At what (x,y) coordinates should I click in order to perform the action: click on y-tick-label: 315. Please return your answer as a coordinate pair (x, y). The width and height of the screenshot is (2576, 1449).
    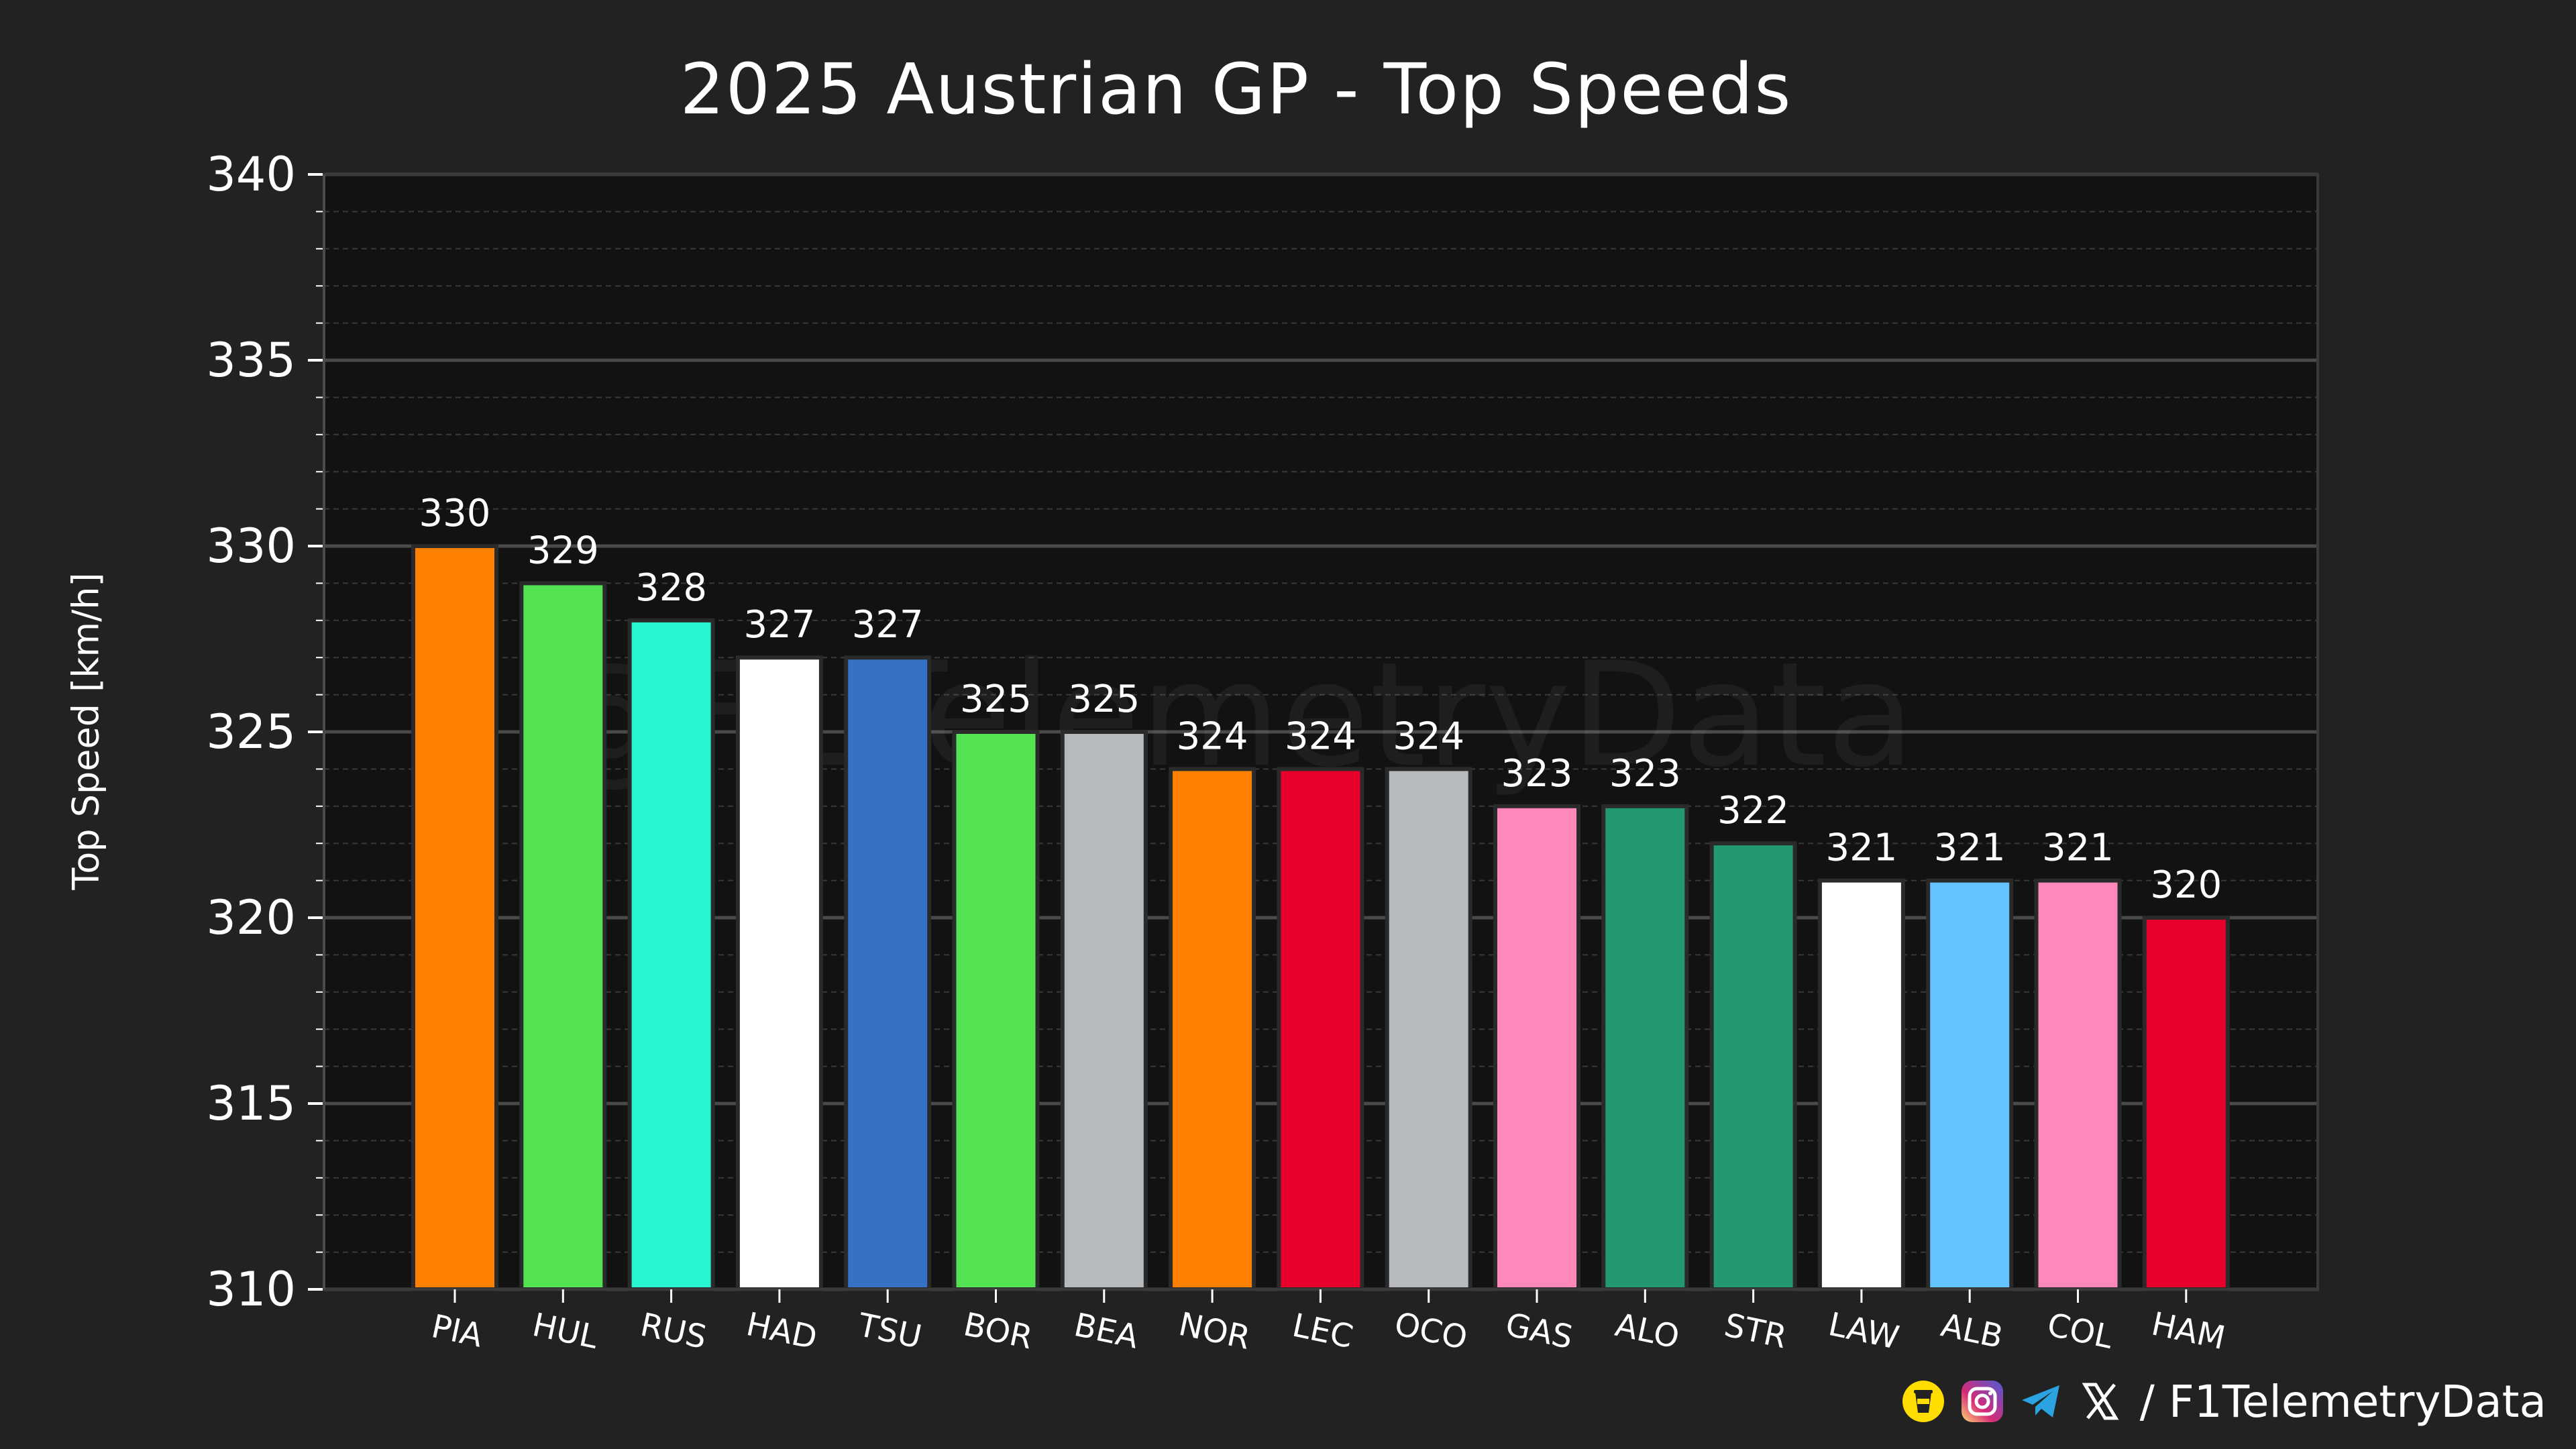
    Looking at the image, I should click on (251, 1103).